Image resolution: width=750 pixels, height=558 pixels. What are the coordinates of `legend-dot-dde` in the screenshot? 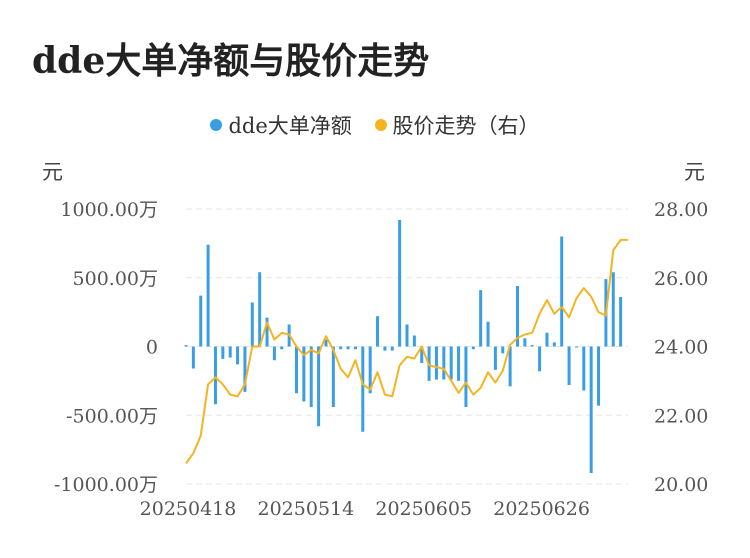 It's located at (216, 125).